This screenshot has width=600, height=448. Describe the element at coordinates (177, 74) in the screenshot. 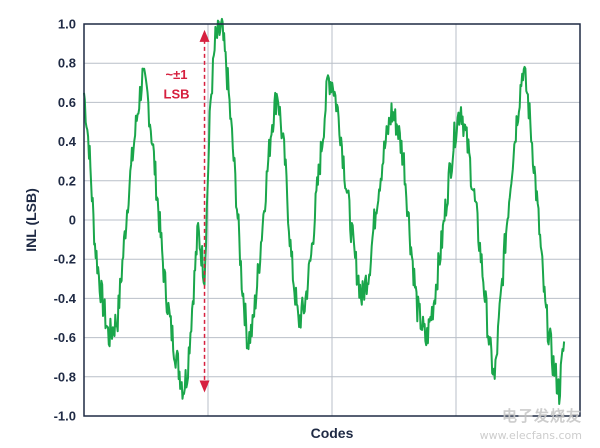

I see `annotation-label-line1: ~±1` at that location.